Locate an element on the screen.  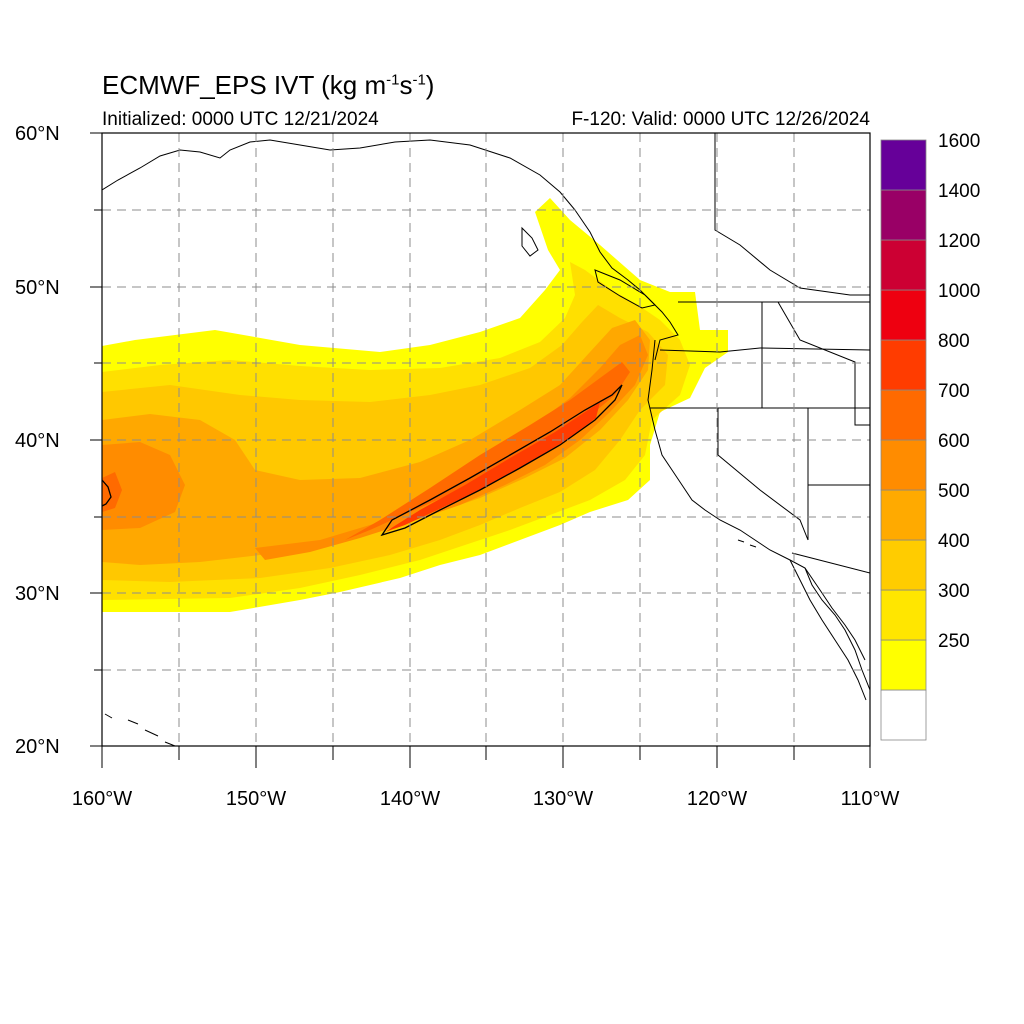
lat-label-40: 40°N is located at coordinates (37, 441).